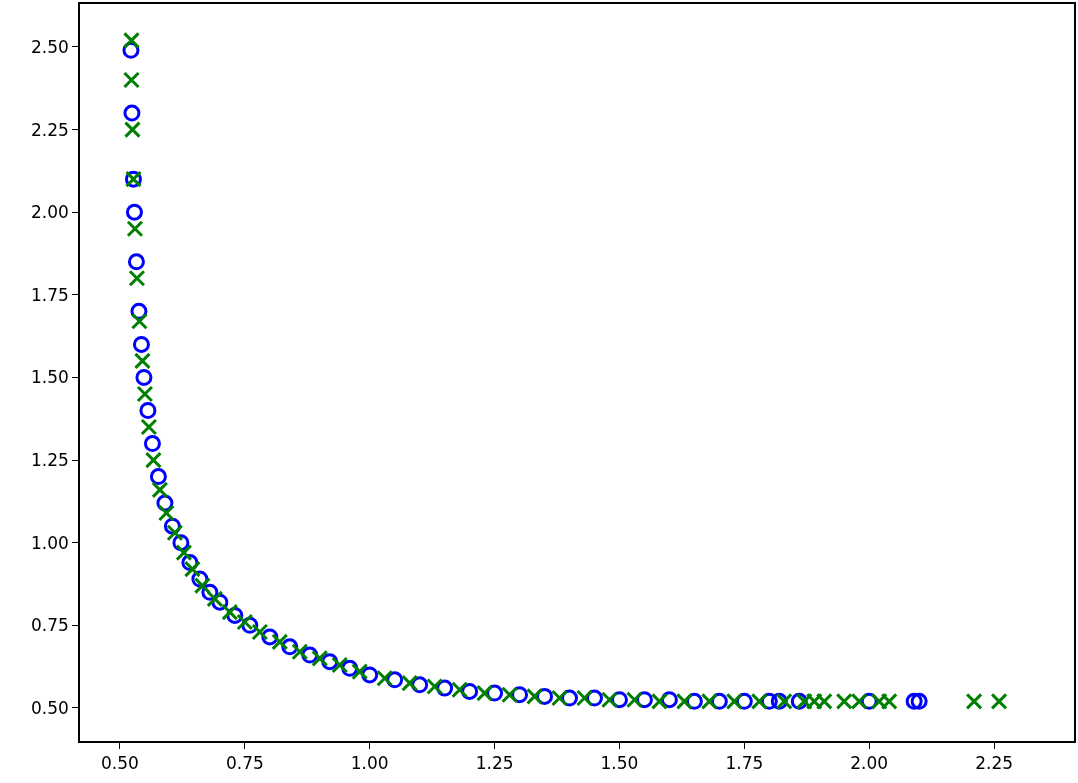 This screenshot has width=1078, height=783. What do you see at coordinates (49, 707) in the screenshot?
I see `y-tick-label: 0.50` at bounding box center [49, 707].